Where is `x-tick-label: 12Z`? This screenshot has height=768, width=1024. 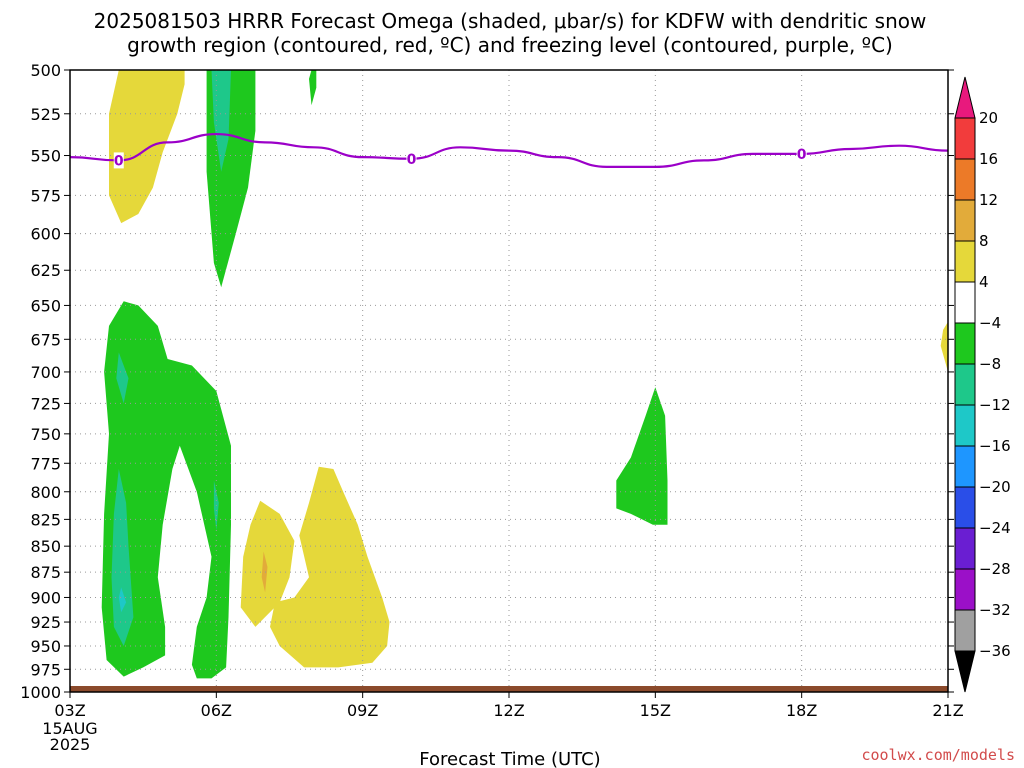
x-tick-label: 12Z is located at coordinates (508, 710).